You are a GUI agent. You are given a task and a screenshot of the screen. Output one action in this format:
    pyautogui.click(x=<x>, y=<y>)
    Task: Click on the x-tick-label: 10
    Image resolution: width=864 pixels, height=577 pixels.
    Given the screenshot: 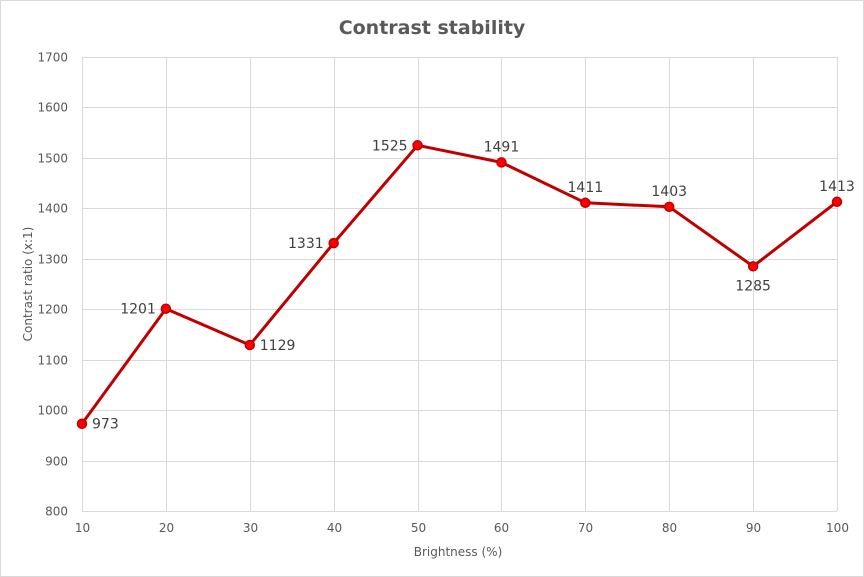 What is the action you would take?
    pyautogui.click(x=82, y=528)
    